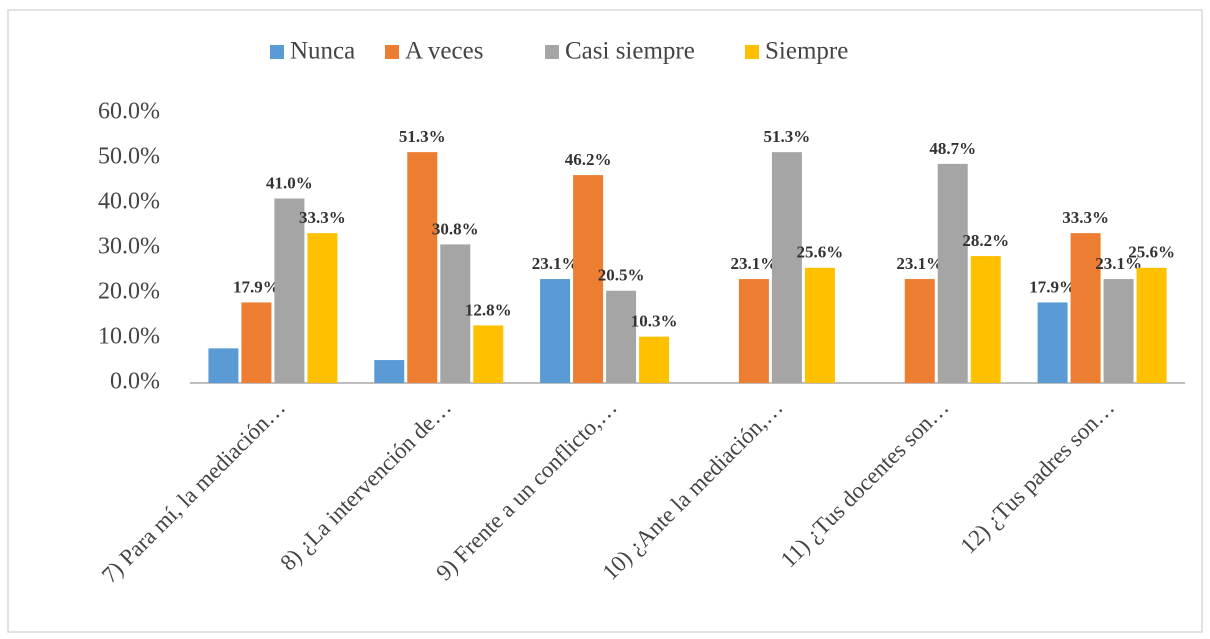 This screenshot has height=639, width=1210. What do you see at coordinates (806, 51) in the screenshot?
I see `legend-label: Siempre` at bounding box center [806, 51].